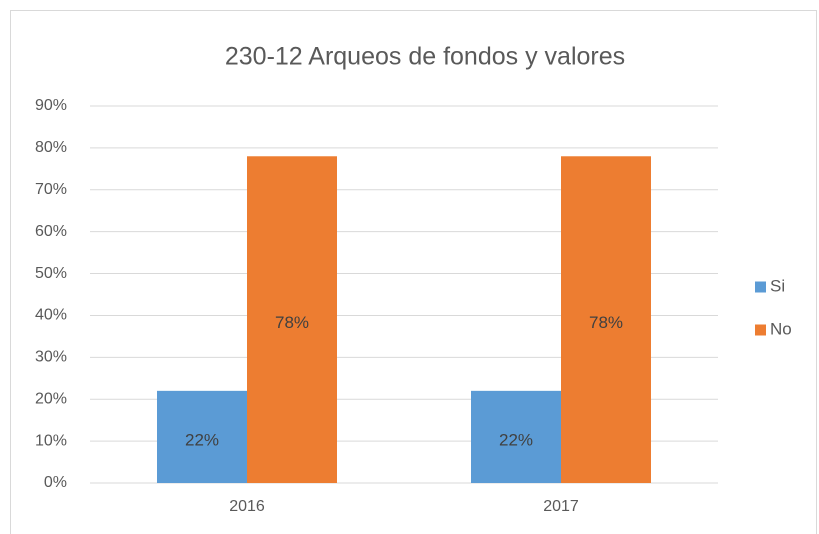 The image size is (819, 534). Describe the element at coordinates (51, 398) in the screenshot. I see `y-tick-label: 20%` at that location.